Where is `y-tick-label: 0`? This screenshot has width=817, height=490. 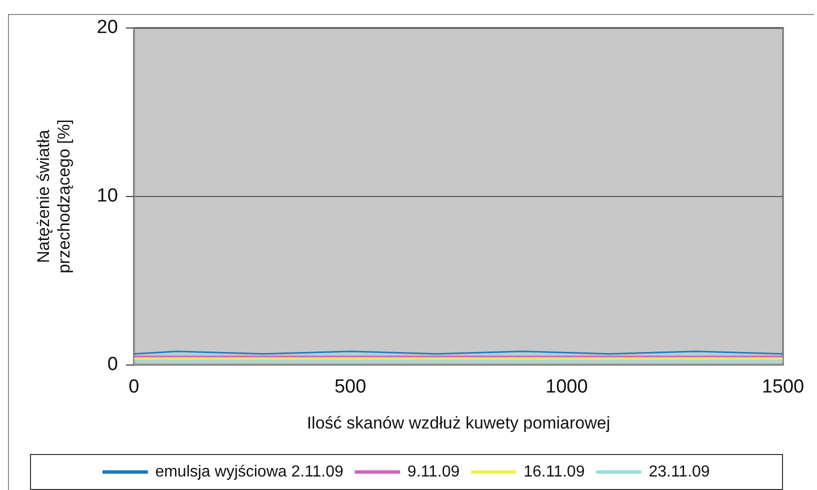
y-tick-label: 0 is located at coordinates (112, 365).